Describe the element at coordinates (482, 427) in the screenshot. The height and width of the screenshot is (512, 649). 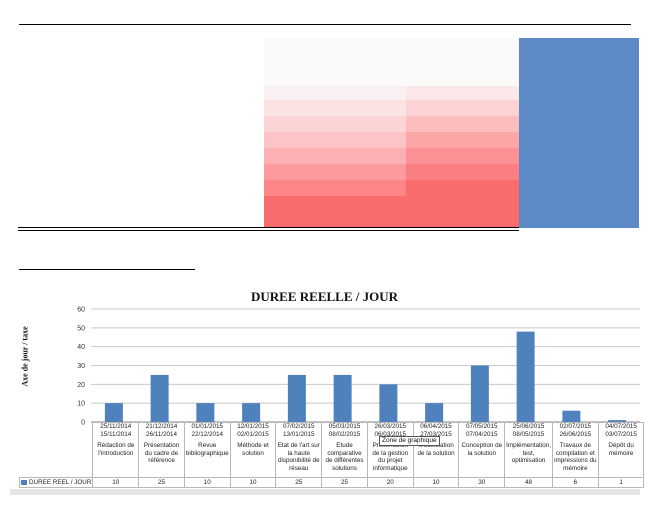
I see `category-date-end: 07/05/2015` at that location.